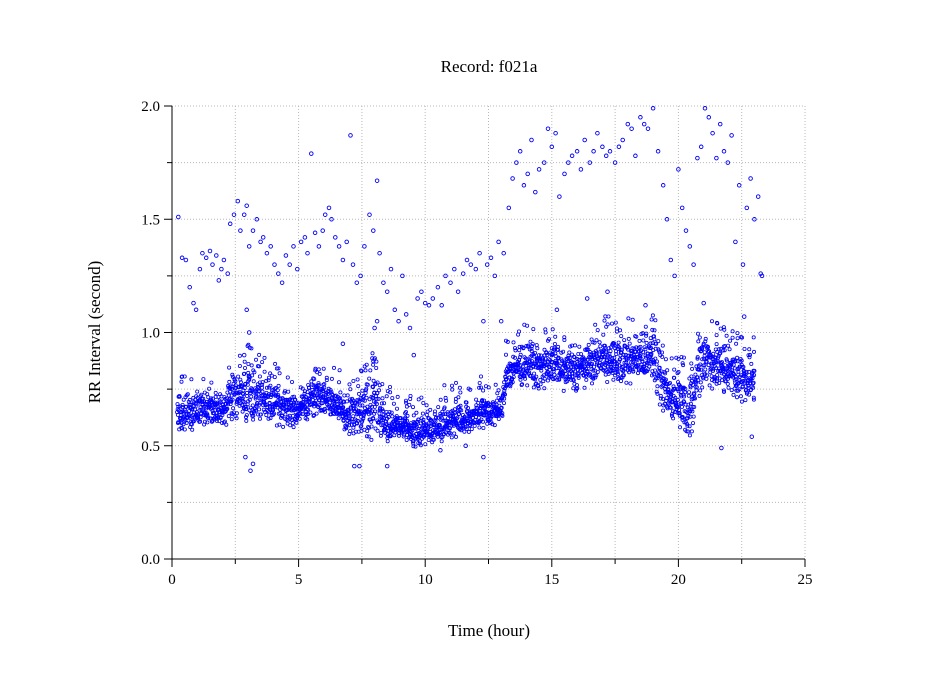 The width and height of the screenshot is (949, 697). Describe the element at coordinates (150, 107) in the screenshot. I see `y-tick-label: 2.0` at that location.